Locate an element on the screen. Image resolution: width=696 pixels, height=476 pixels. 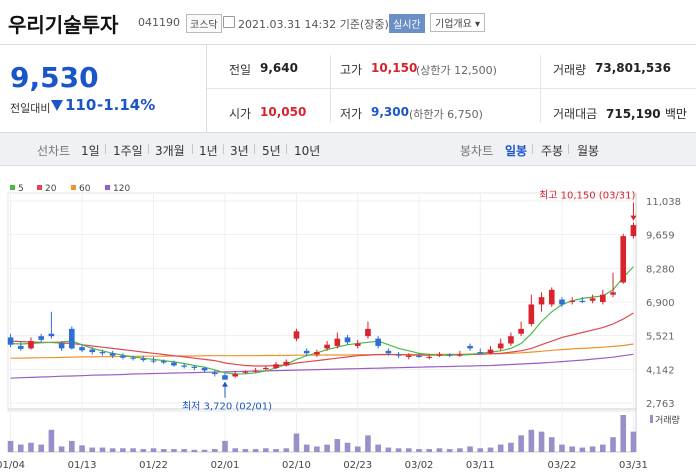
tab-5year: 5년 is located at coordinates (271, 151).